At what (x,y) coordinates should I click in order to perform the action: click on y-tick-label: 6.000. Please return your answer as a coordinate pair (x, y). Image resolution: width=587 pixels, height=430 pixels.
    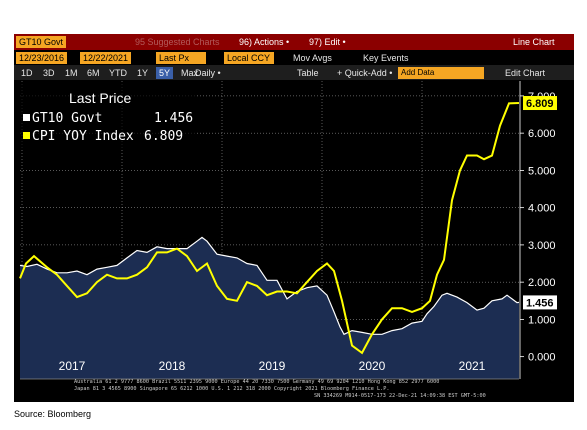
    Looking at the image, I should click on (542, 134).